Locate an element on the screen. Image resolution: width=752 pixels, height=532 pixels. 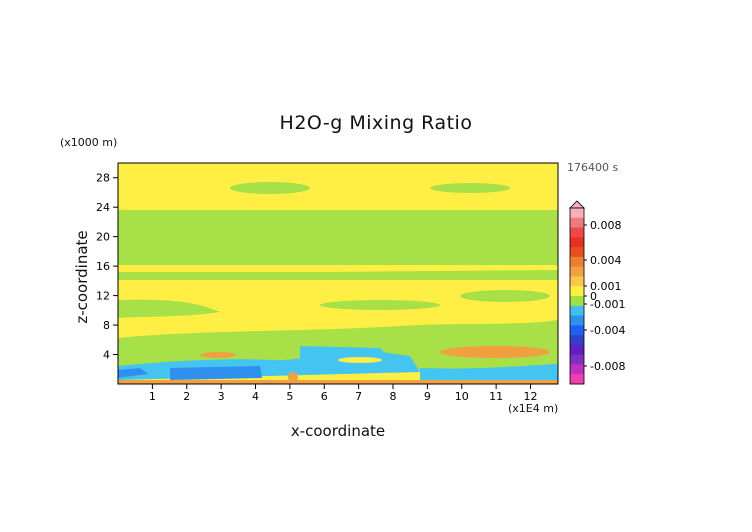
y-tick-label: 20 is located at coordinates (103, 237).